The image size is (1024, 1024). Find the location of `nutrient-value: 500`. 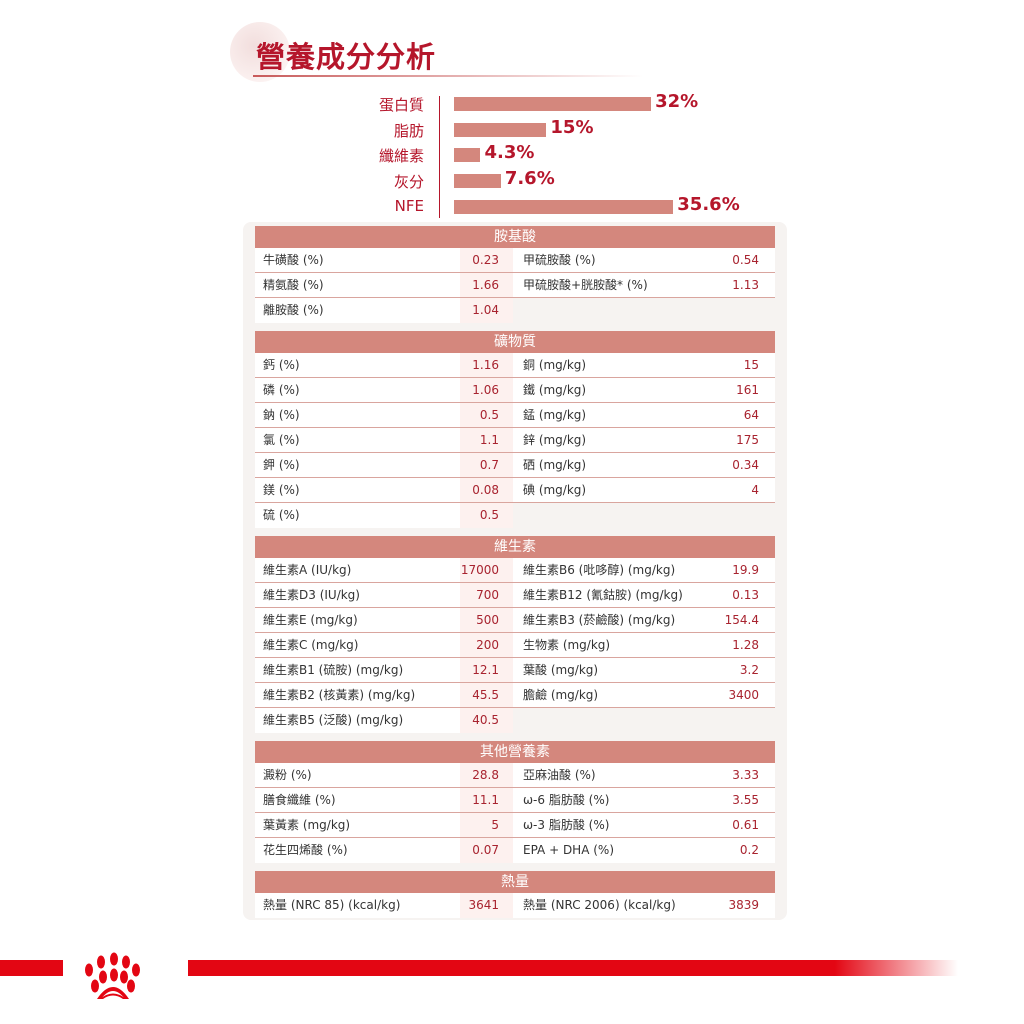

nutrient-value: 500 is located at coordinates (486, 620).